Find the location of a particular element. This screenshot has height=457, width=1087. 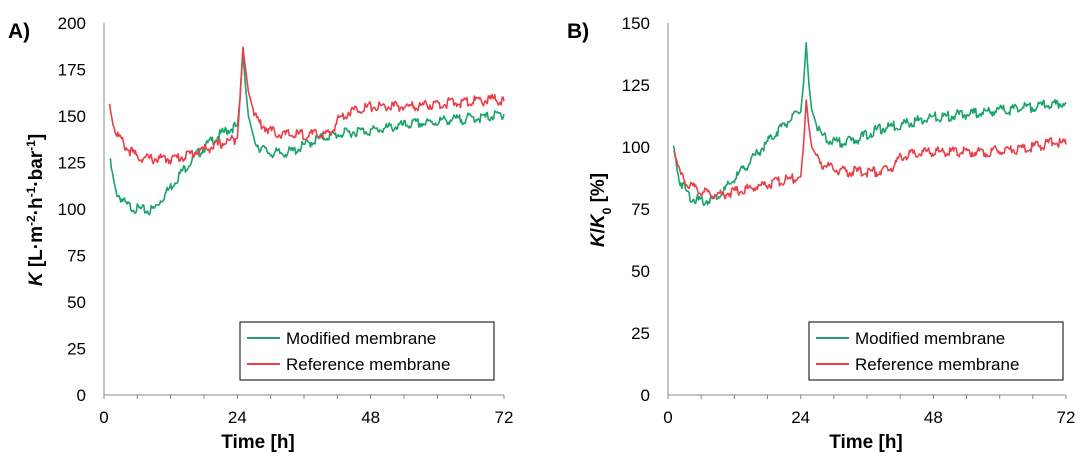

y-axis-label: K [L·m-2·h-1·bar-1] is located at coordinates (35, 210).